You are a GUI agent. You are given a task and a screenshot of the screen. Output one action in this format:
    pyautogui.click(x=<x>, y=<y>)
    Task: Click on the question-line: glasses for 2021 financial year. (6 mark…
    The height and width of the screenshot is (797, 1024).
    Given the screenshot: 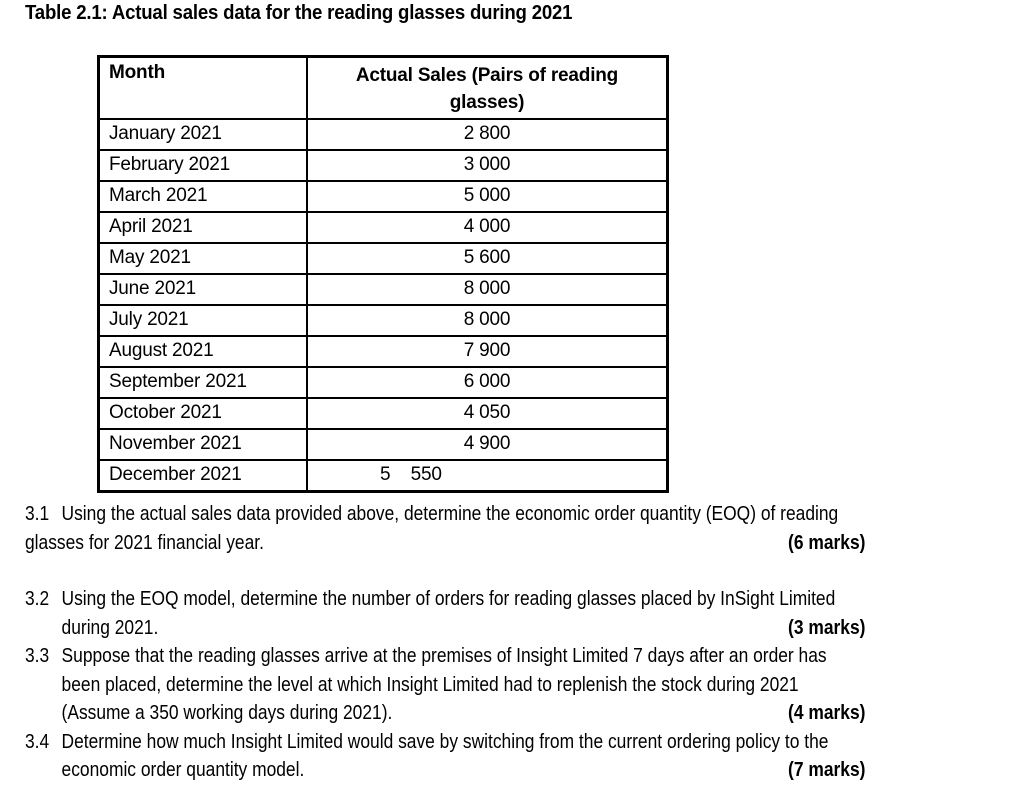 What is the action you would take?
    pyautogui.click(x=487, y=543)
    